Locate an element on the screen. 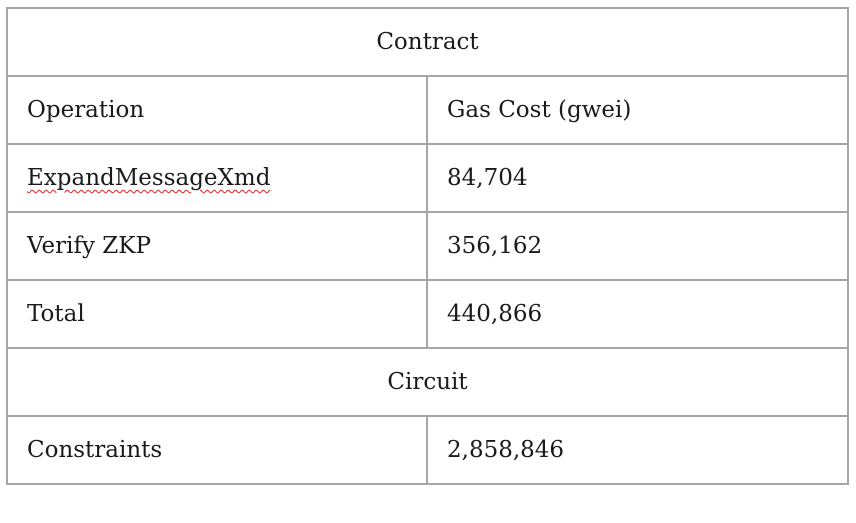  table-row: ExpandMessageXmd 84,704 is located at coordinates (427, 178).